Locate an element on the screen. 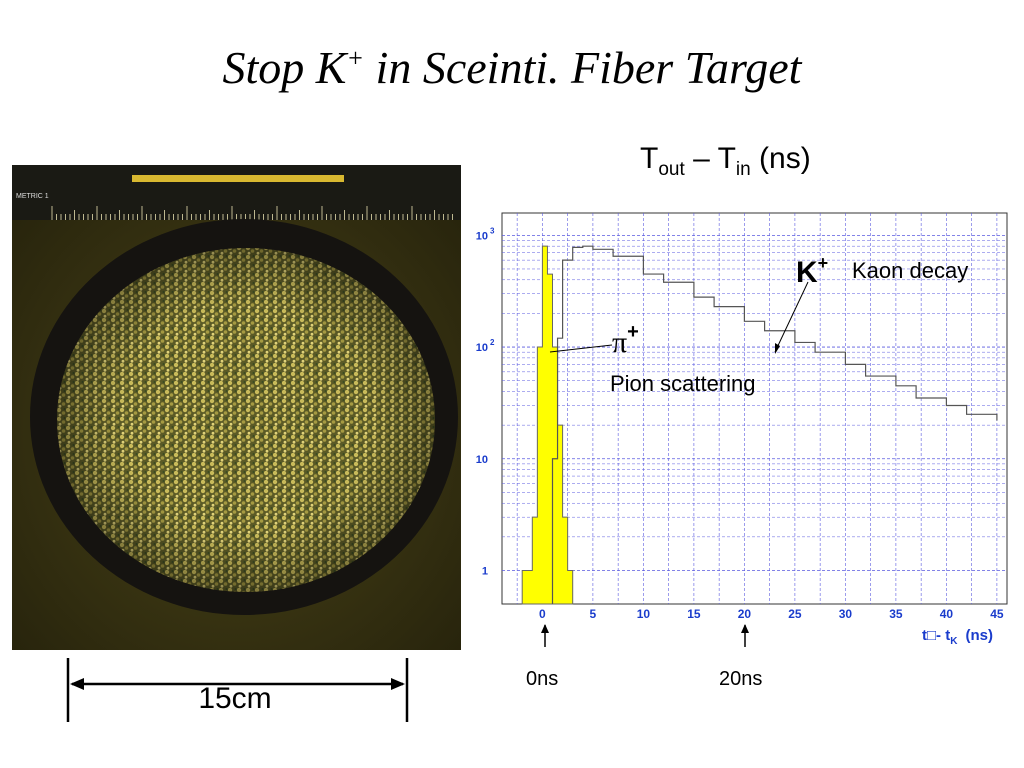 The height and width of the screenshot is (768, 1024). ruler-label: METRIC 1 is located at coordinates (32, 196).